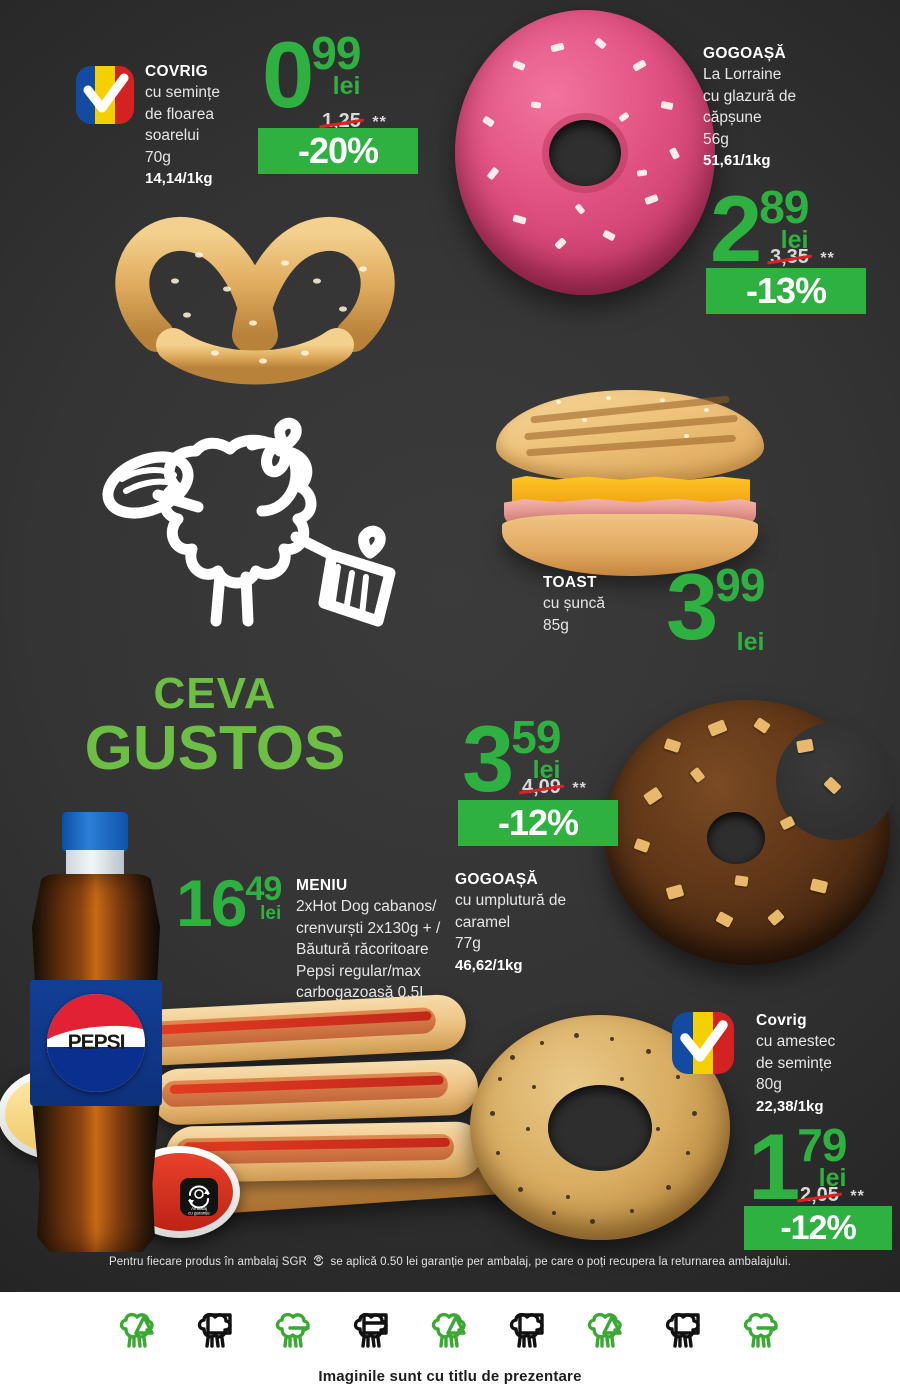 Image resolution: width=900 pixels, height=1400 pixels. I want to click on price-integer: 16, so click(211, 903).